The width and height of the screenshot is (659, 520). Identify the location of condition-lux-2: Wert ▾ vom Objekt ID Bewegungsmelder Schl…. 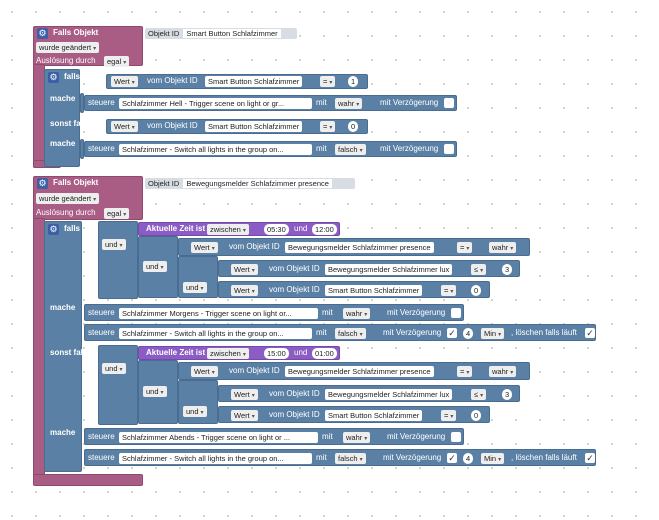
(369, 393).